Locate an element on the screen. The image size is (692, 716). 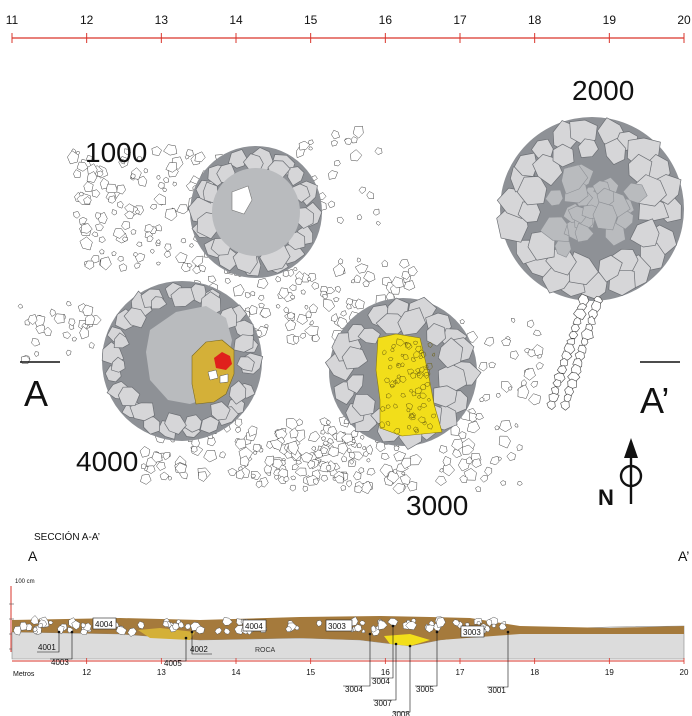
scale-tick-label: 17 is located at coordinates (460, 20).